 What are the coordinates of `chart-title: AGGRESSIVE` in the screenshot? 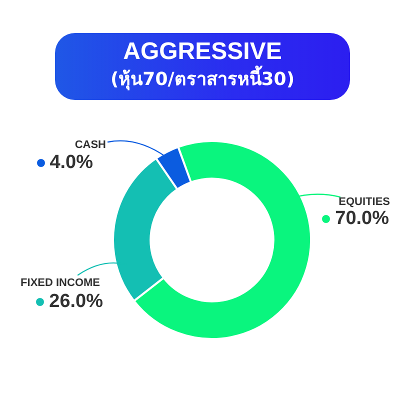 It's located at (202, 51).